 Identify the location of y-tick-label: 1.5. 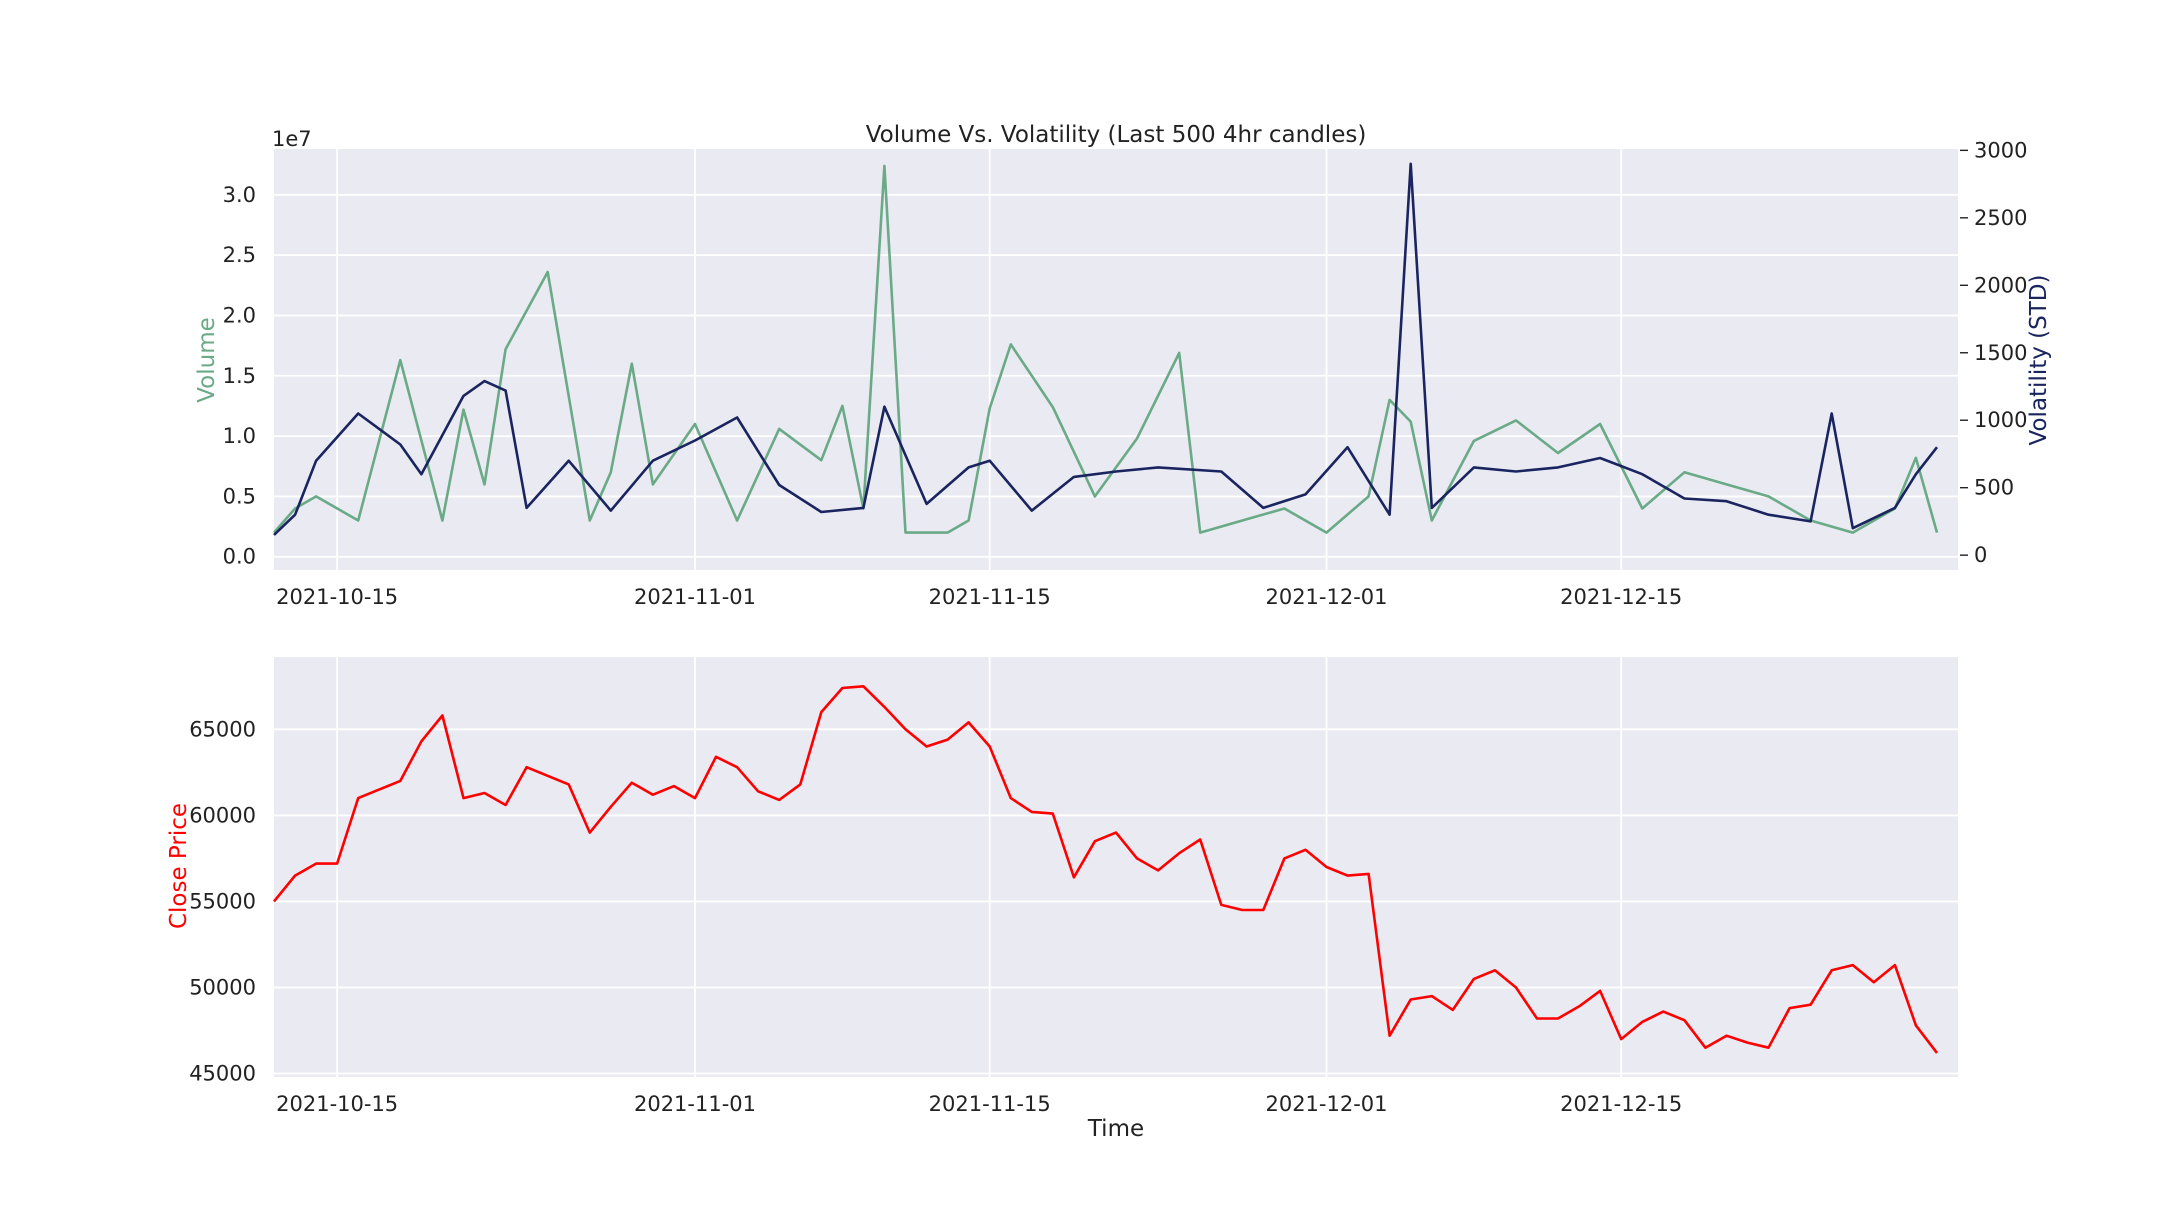
(239, 376).